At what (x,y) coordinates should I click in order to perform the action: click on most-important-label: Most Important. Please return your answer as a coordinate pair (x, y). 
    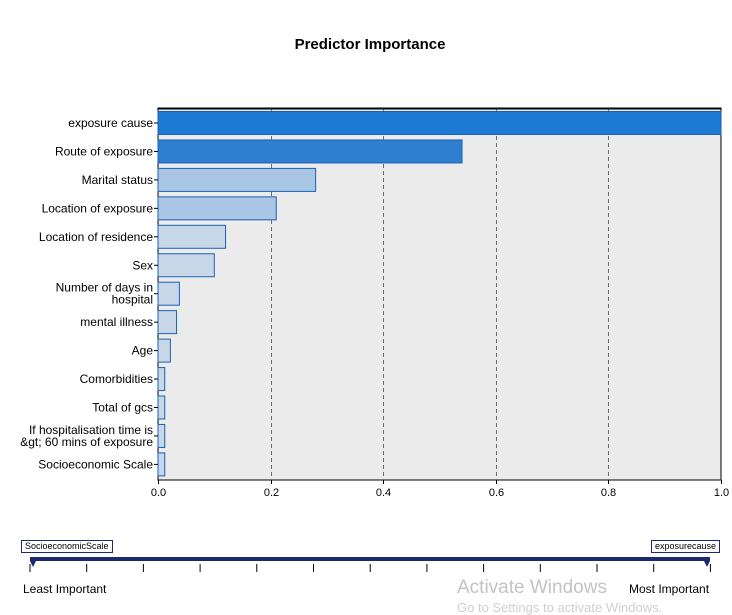
    Looking at the image, I should click on (669, 589).